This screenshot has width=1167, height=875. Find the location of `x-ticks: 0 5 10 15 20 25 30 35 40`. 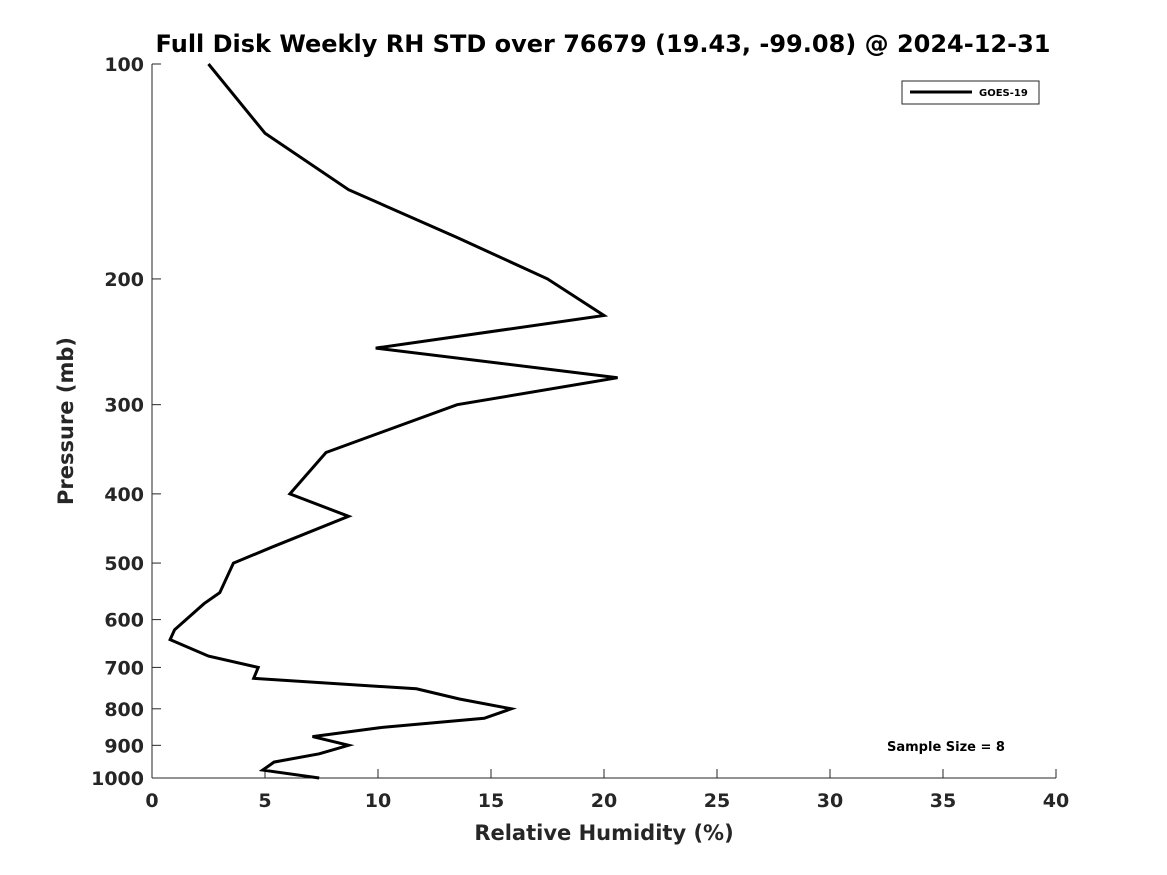

x-ticks: 0 5 10 15 20 25 30 35 40 is located at coordinates (607, 790).